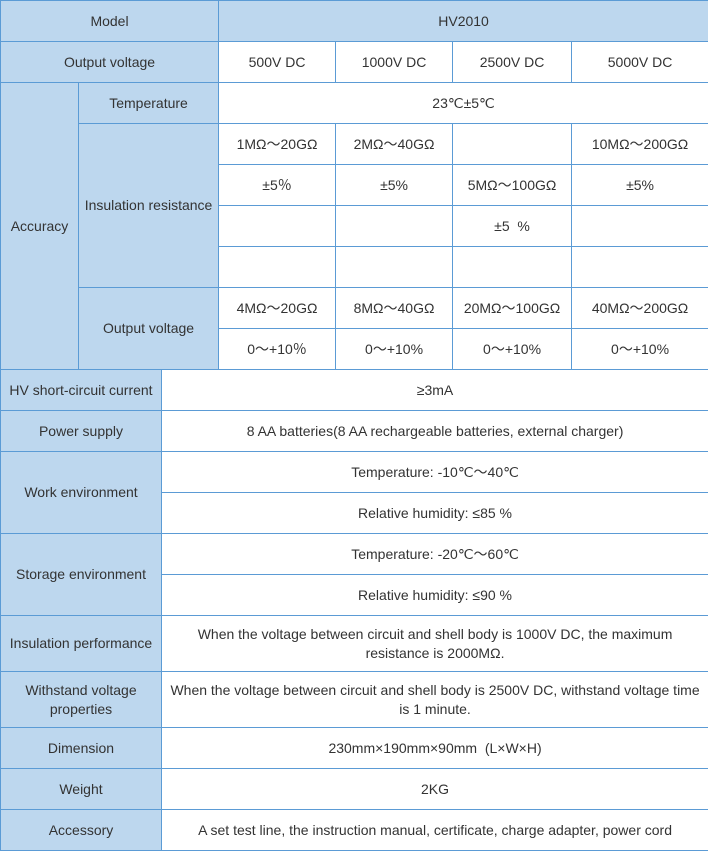 The width and height of the screenshot is (708, 851). Describe the element at coordinates (394, 62) in the screenshot. I see `output-voltage-value: 1000V DC` at that location.